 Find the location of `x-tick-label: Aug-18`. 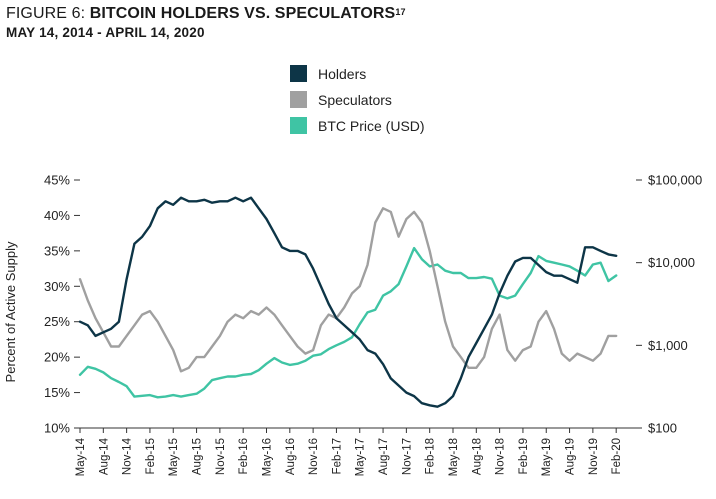

x-tick-label: Aug-18 is located at coordinates (477, 456).